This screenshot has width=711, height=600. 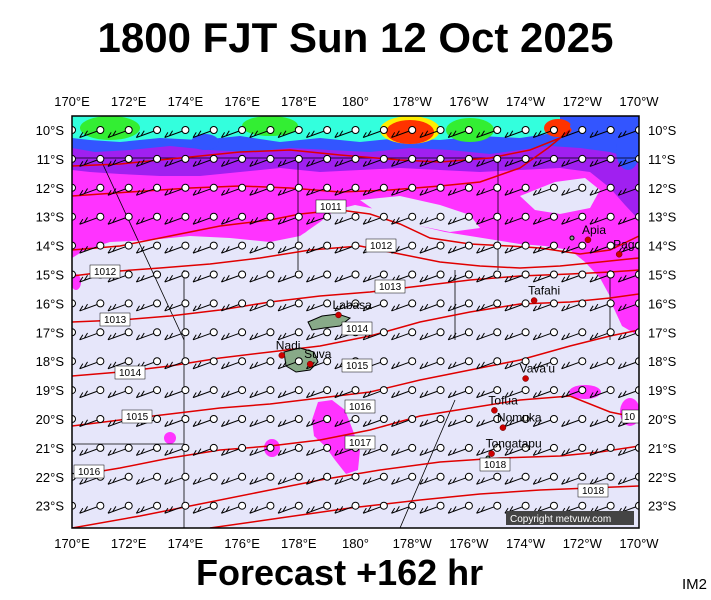 What do you see at coordinates (662, 390) in the screenshot?
I see `lat-label-right: 19°S` at bounding box center [662, 390].